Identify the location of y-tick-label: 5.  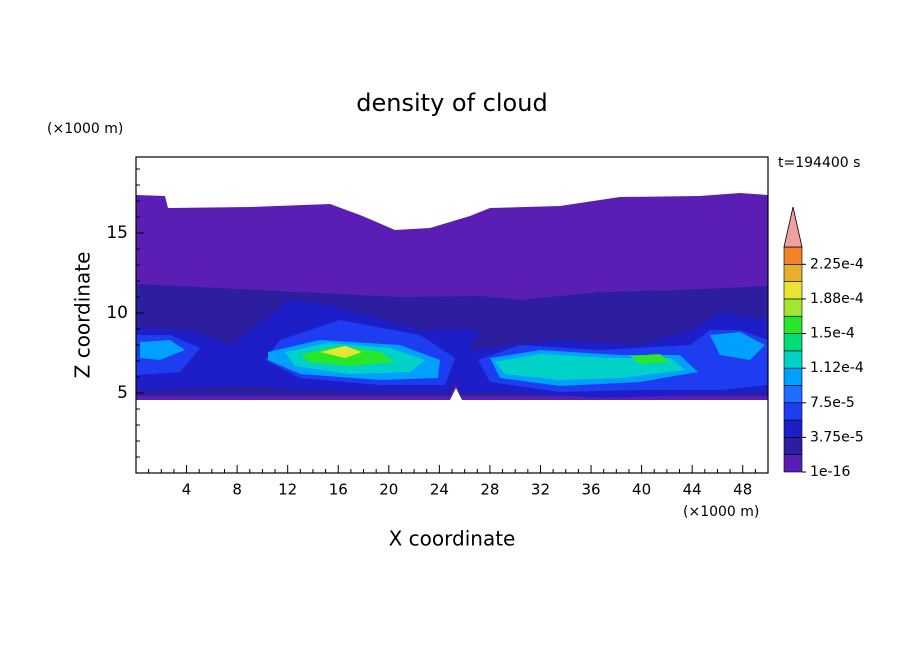
(122, 393).